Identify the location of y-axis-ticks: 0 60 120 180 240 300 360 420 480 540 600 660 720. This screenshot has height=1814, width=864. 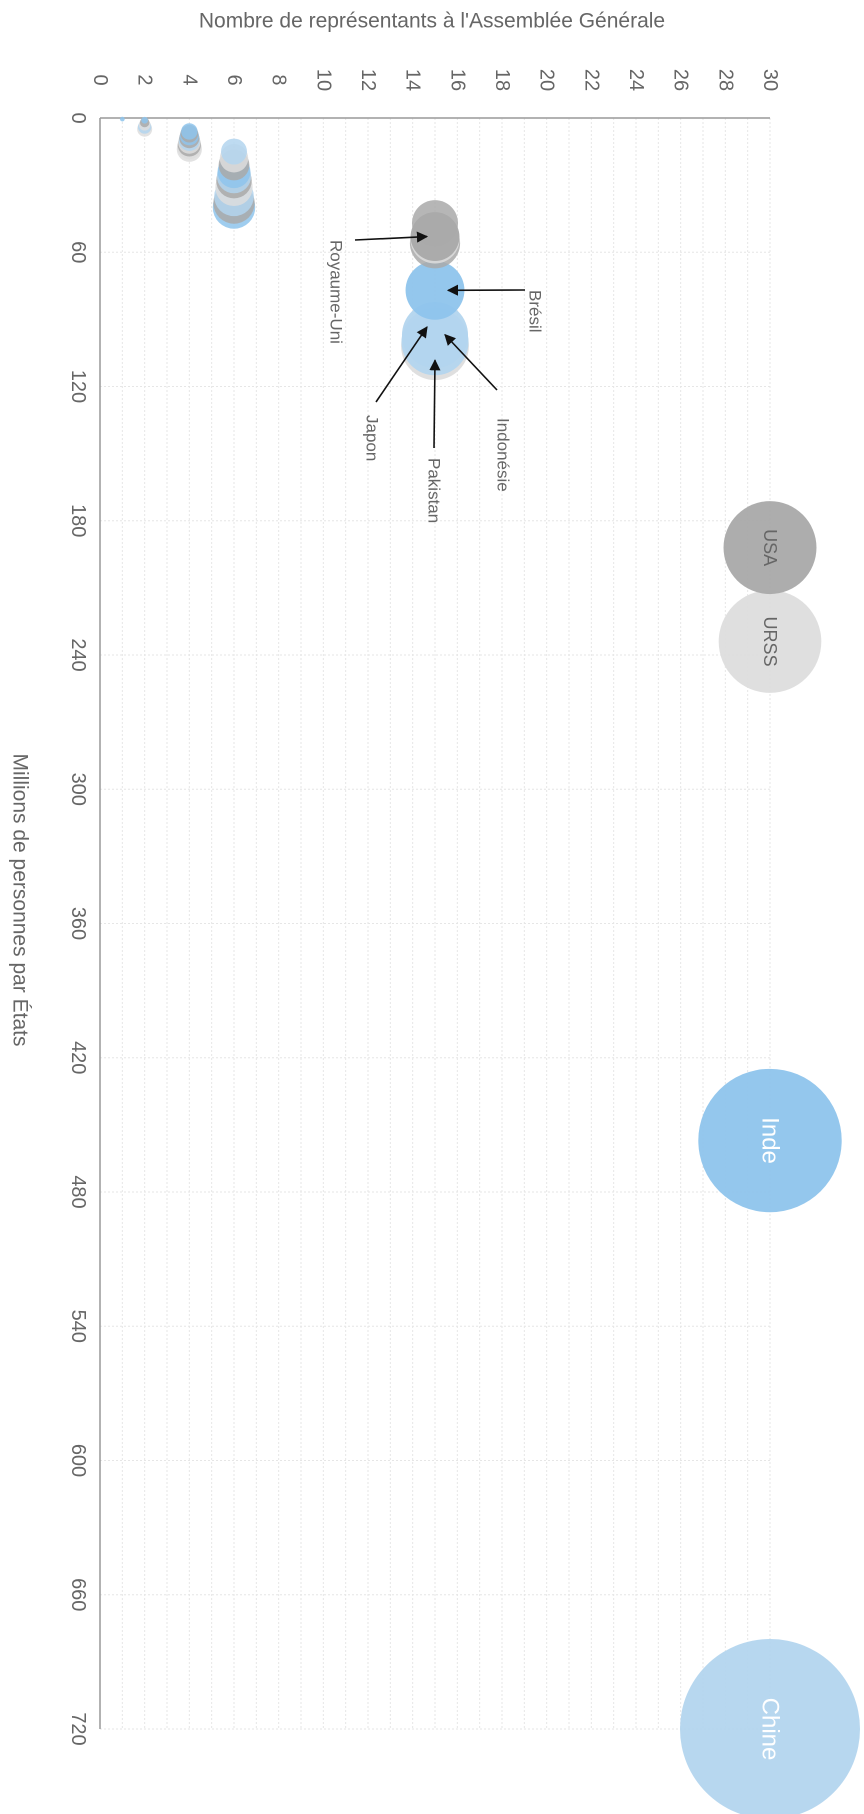
(78, 928).